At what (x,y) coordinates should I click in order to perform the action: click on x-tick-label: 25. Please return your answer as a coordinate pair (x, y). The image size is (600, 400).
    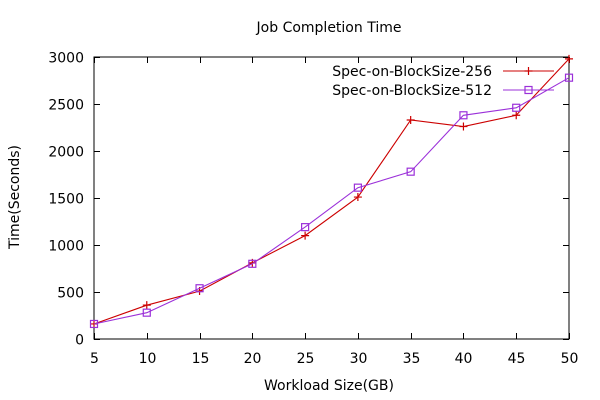
    Looking at the image, I should click on (306, 359).